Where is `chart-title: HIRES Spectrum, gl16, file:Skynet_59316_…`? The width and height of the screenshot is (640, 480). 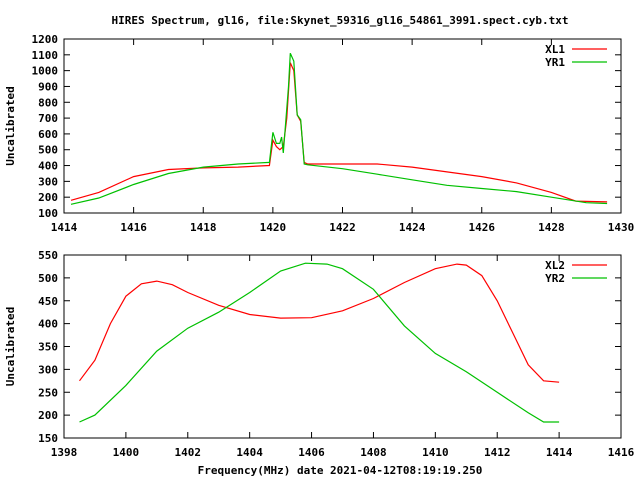 chart-title: HIRES Spectrum, gl16, file:Skynet_59316_… is located at coordinates (340, 20).